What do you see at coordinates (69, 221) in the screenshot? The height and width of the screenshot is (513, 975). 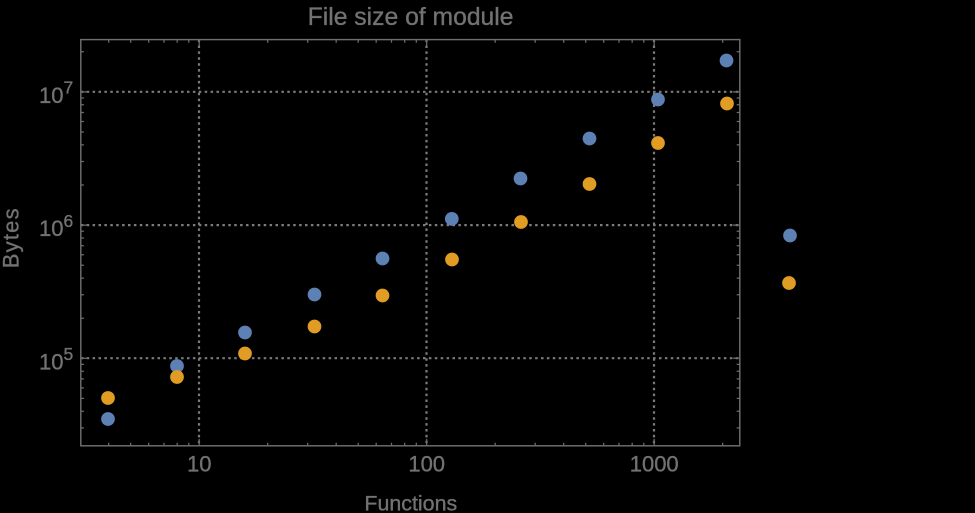 I see `svg-text: 6` at bounding box center [69, 221].